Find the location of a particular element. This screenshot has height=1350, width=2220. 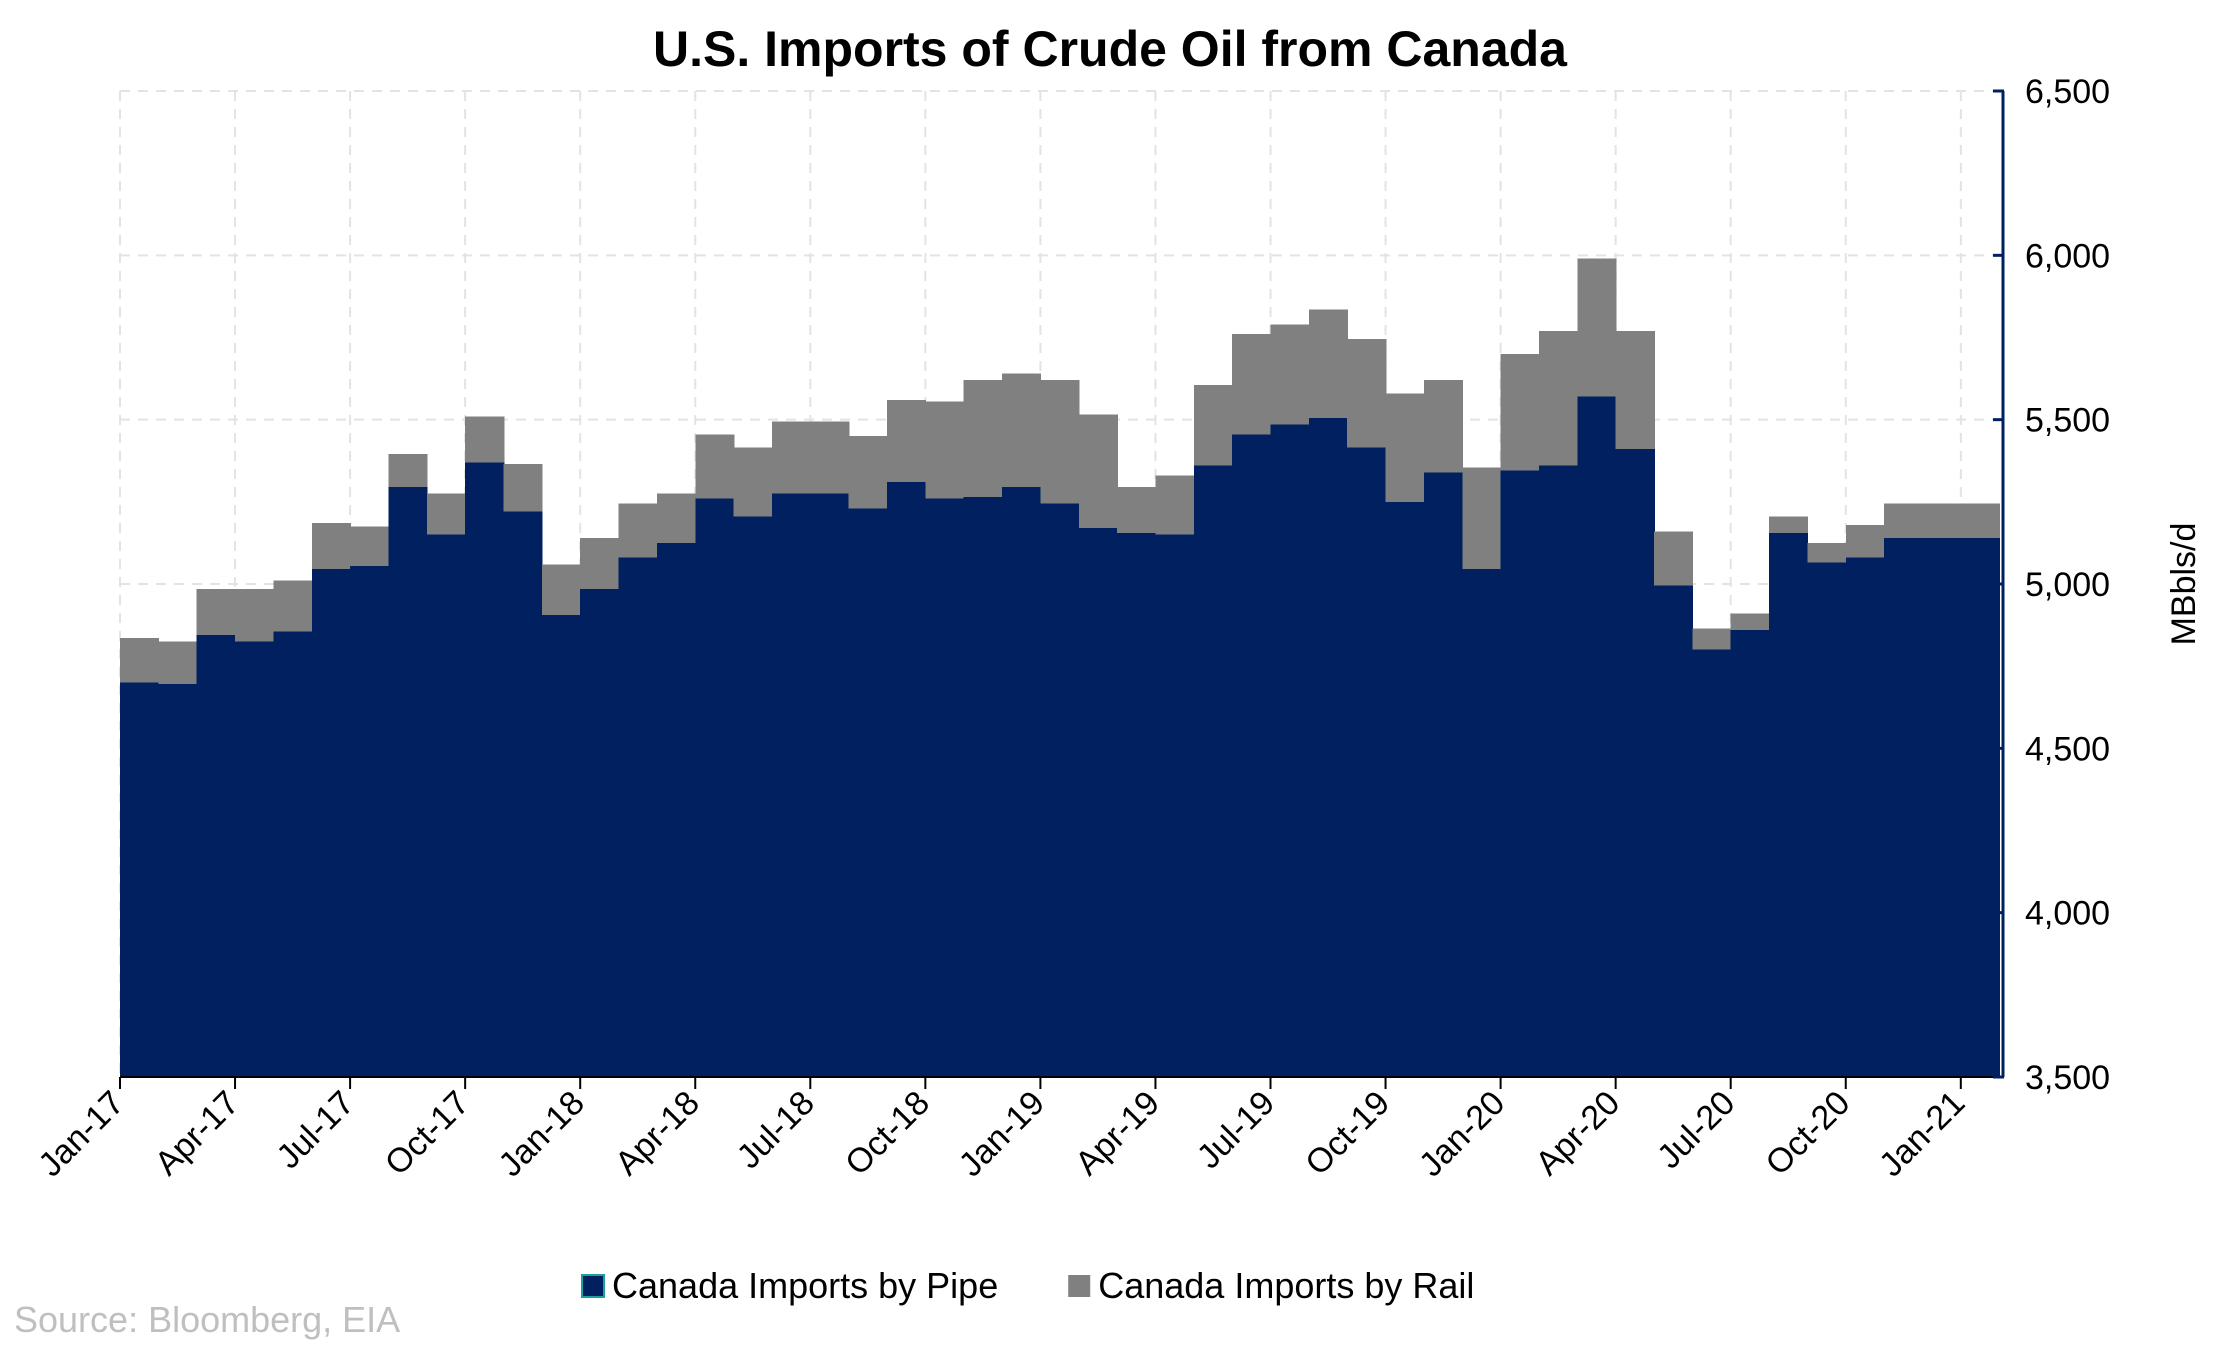

x-tick-label: Apr-18 is located at coordinates (657, 1133).